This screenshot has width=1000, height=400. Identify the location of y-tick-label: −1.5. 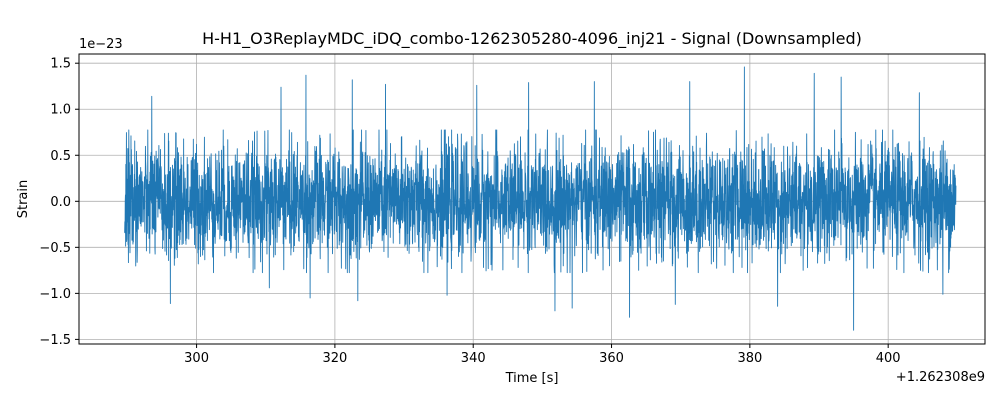
(55, 340).